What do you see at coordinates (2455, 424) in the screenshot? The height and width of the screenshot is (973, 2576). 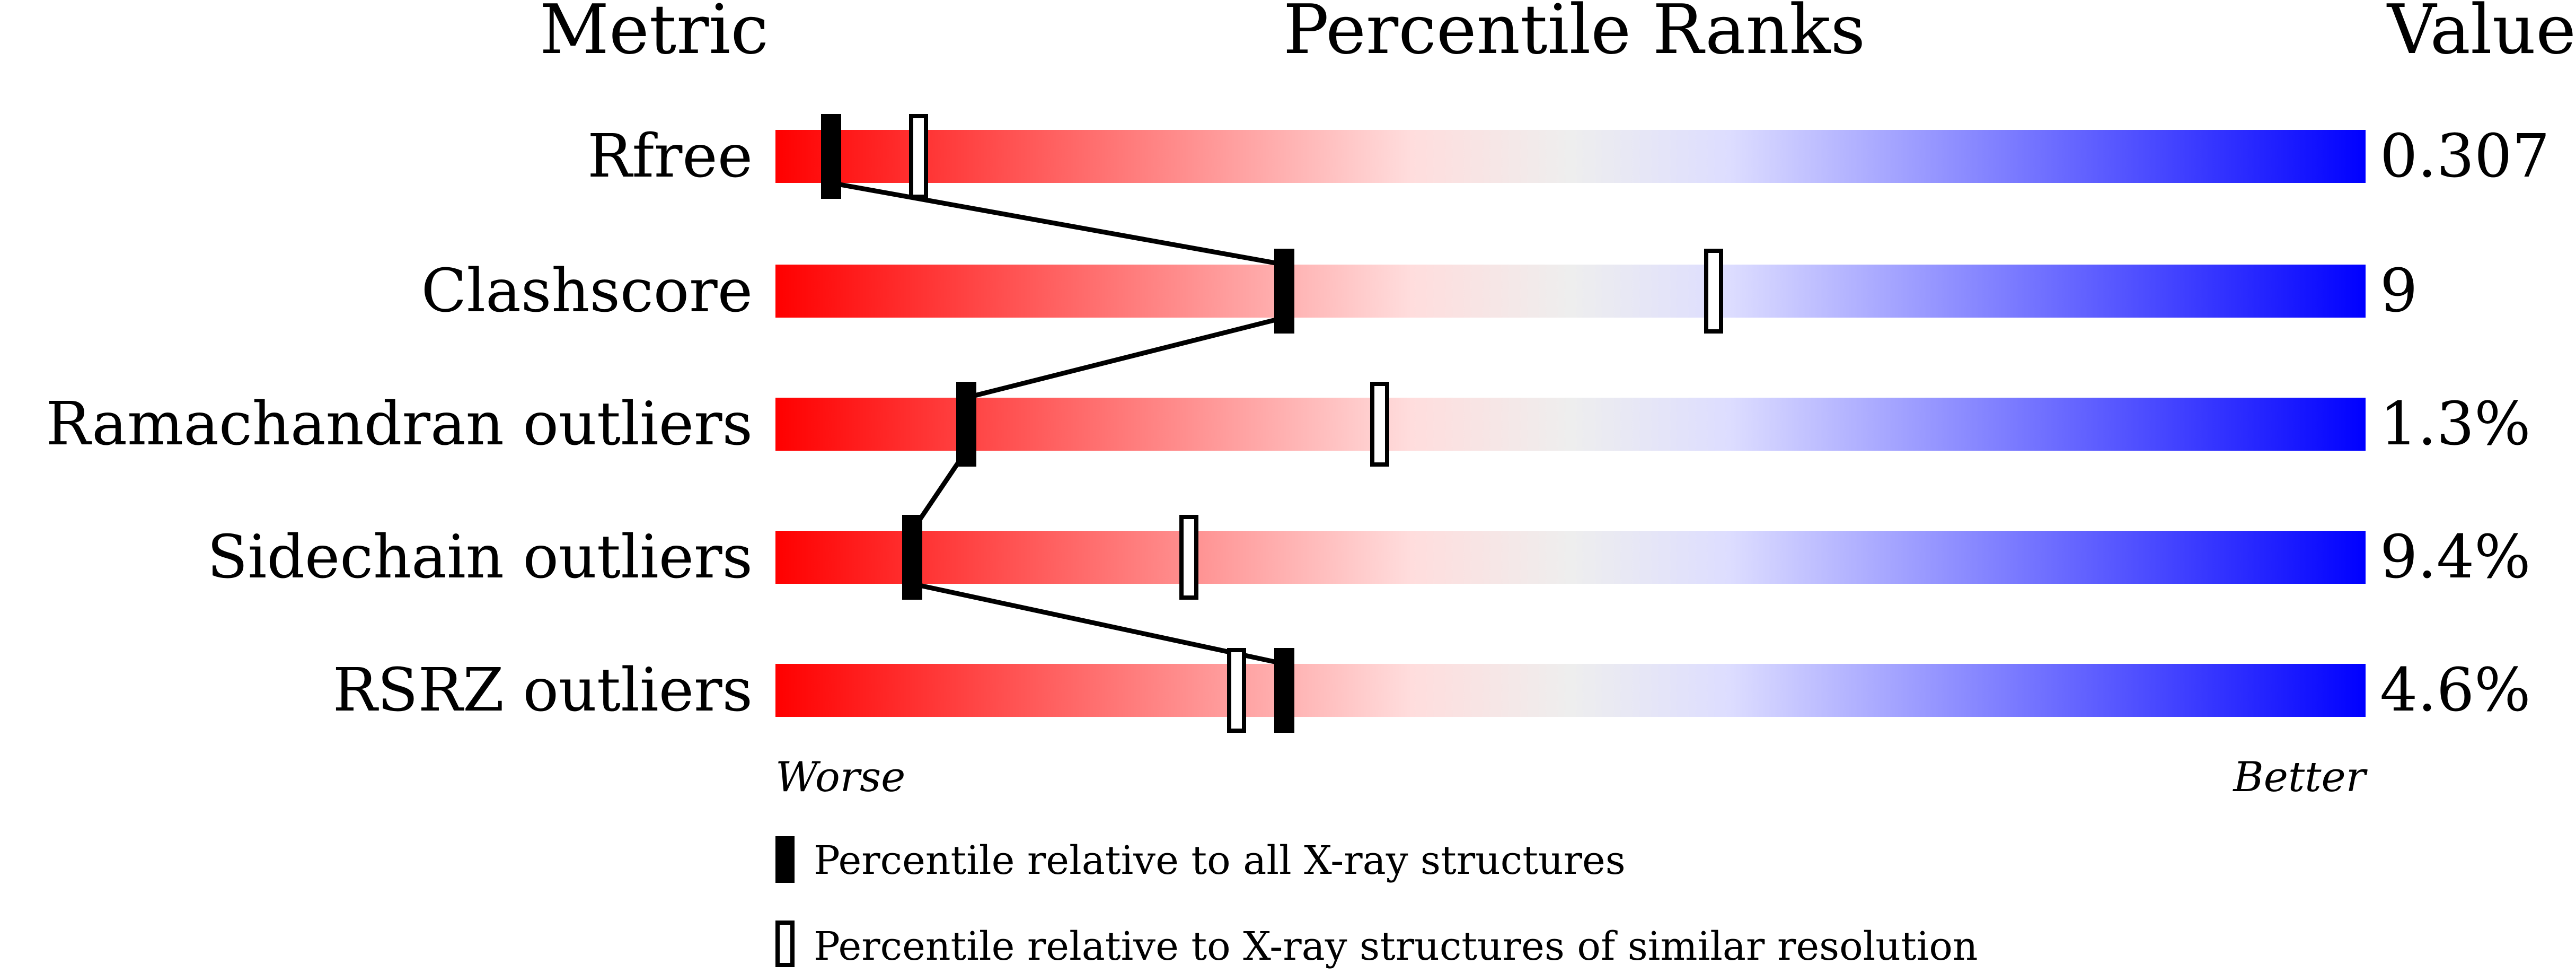 I see `metric-value: 1.3%` at bounding box center [2455, 424].